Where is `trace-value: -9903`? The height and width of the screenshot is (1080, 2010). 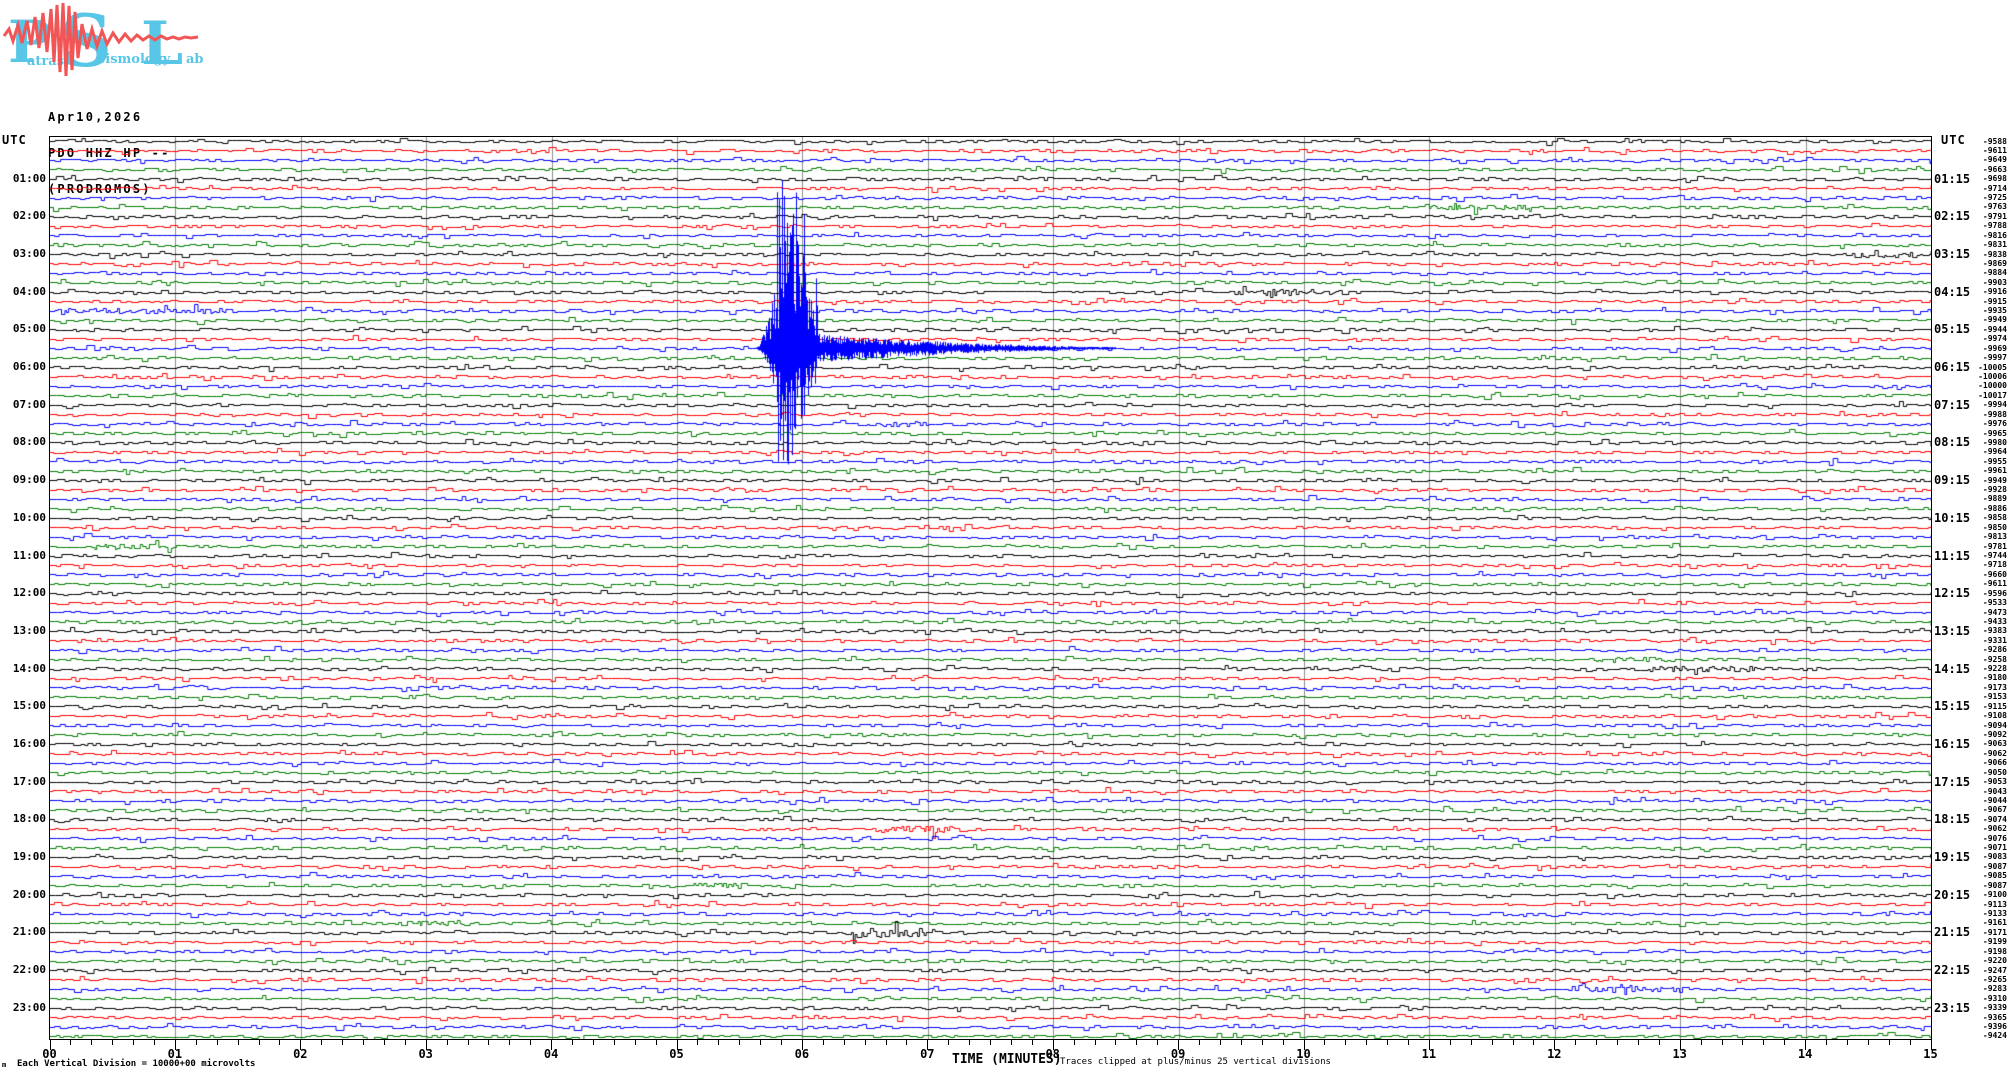
trace-value: -9903 is located at coordinates (1994, 282).